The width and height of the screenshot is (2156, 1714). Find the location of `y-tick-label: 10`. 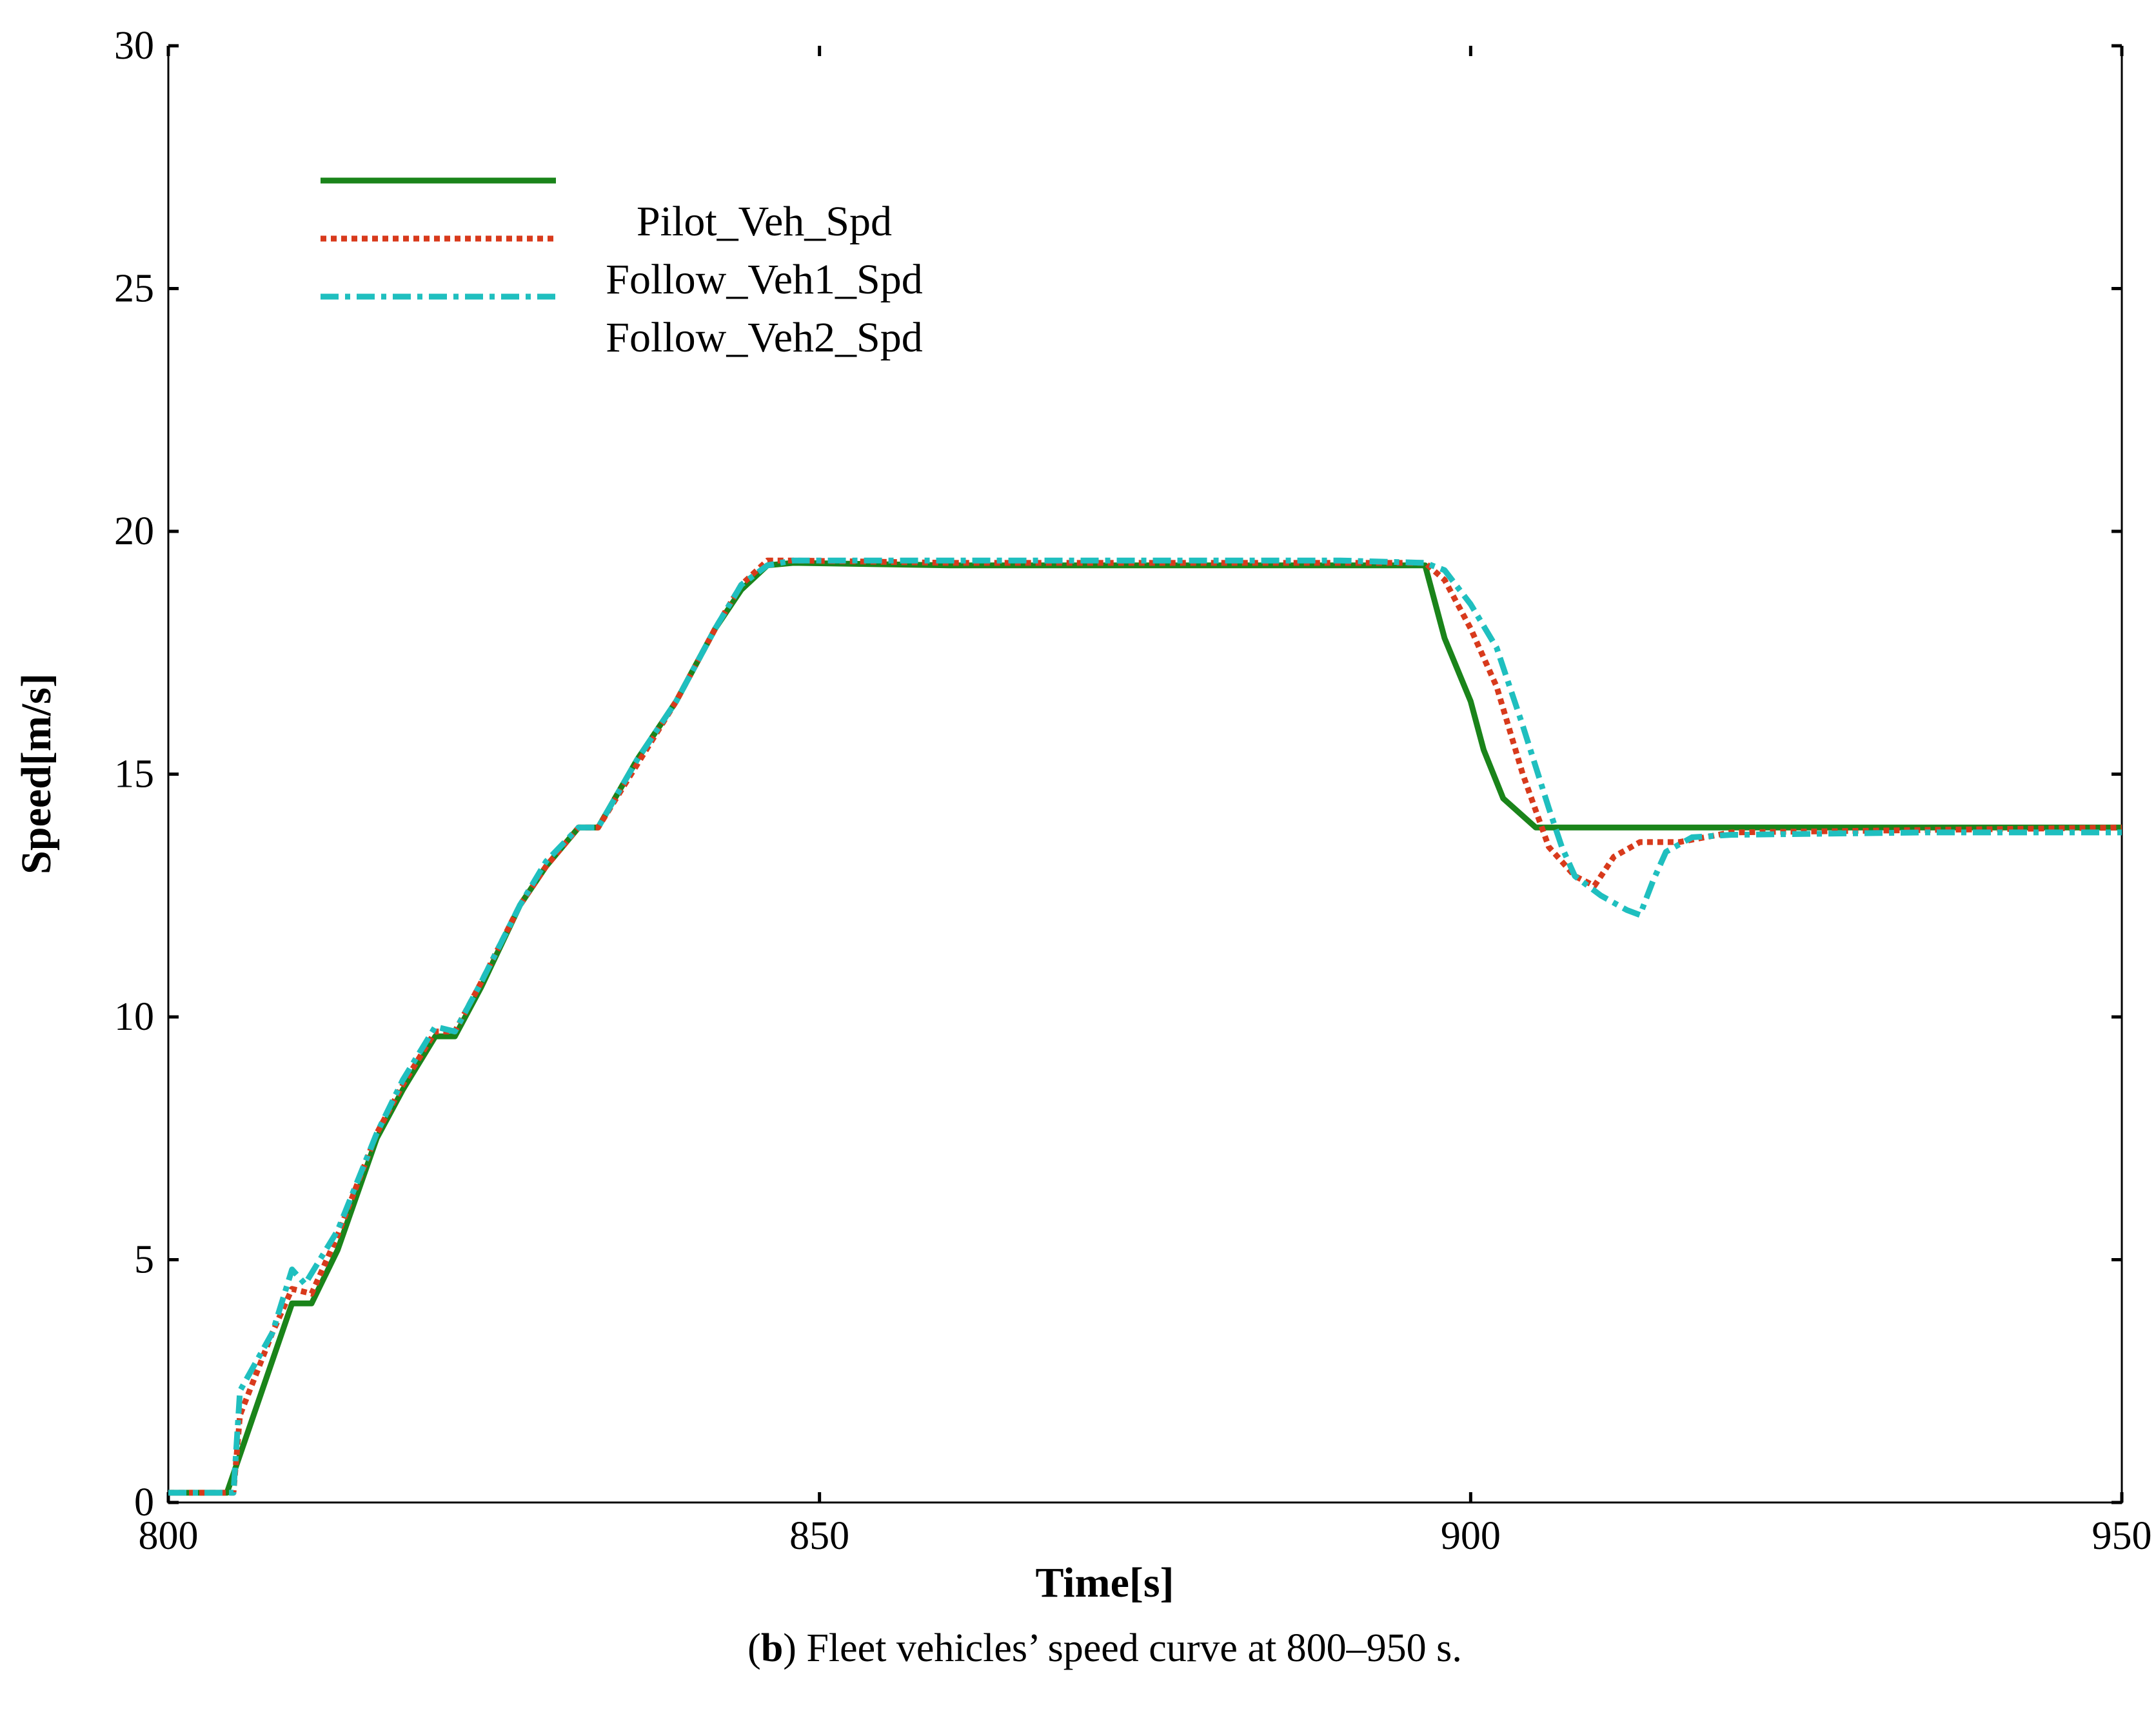

y-tick-label: 10 is located at coordinates (134, 1017).